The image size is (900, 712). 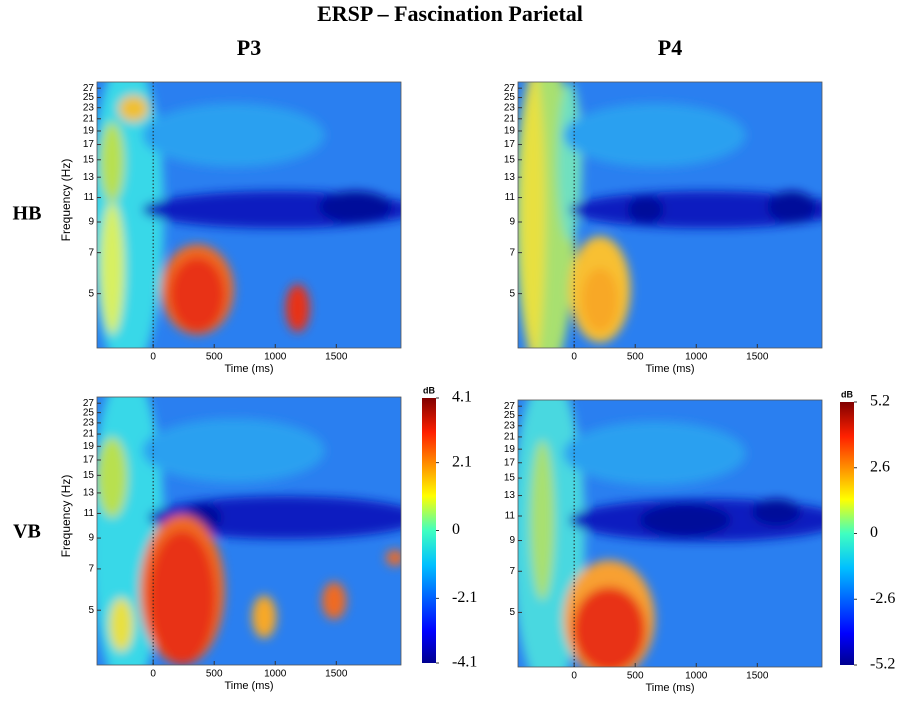 What do you see at coordinates (27, 214) in the screenshot?
I see `row-title: HB` at bounding box center [27, 214].